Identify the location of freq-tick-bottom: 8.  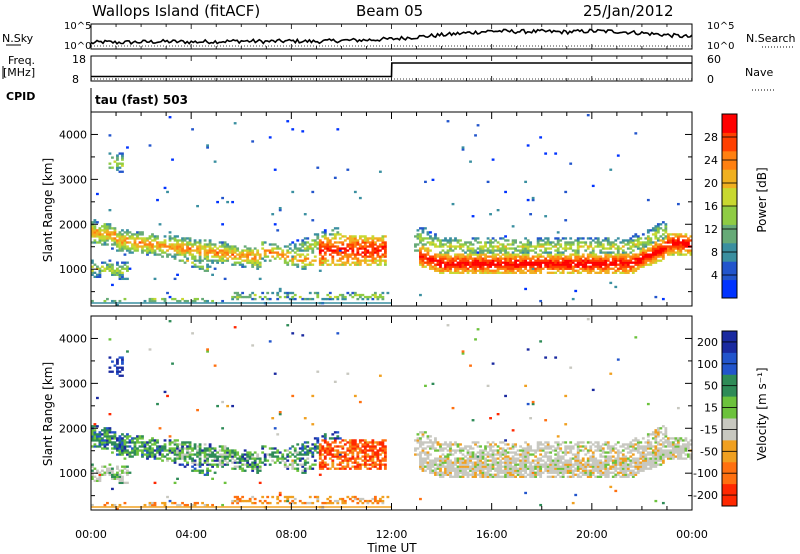
(75, 79).